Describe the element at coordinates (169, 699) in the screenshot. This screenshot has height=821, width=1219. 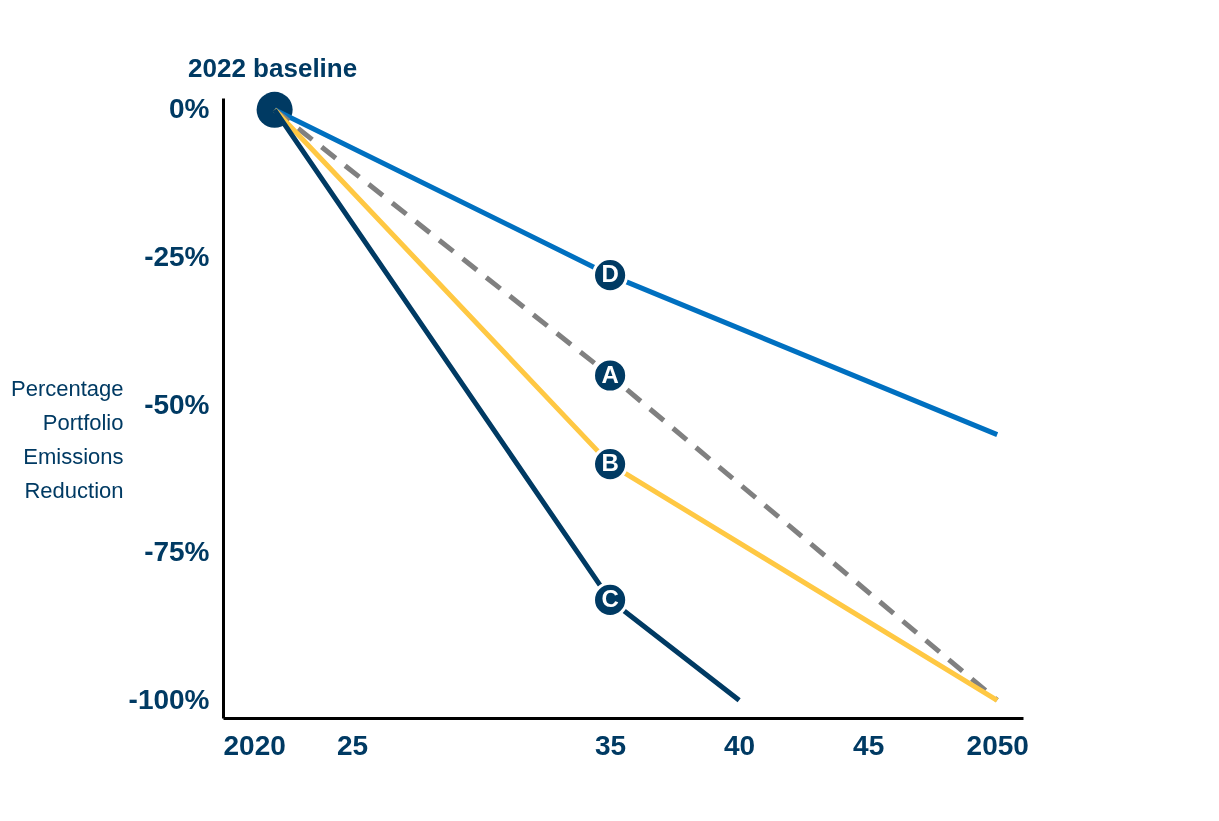
I see `y-tick-label: -100%` at that location.